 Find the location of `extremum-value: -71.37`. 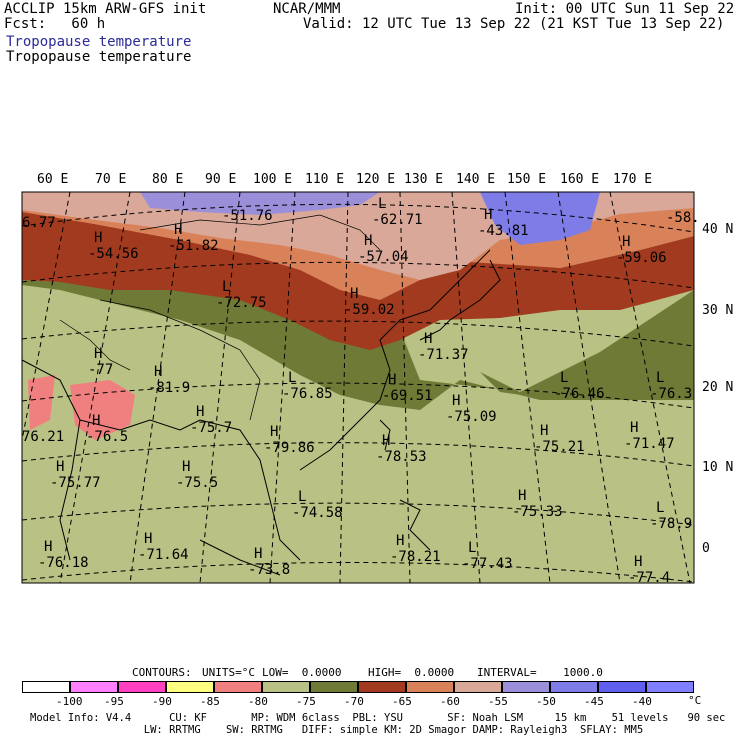

extremum-value: -71.37 is located at coordinates (443, 355).